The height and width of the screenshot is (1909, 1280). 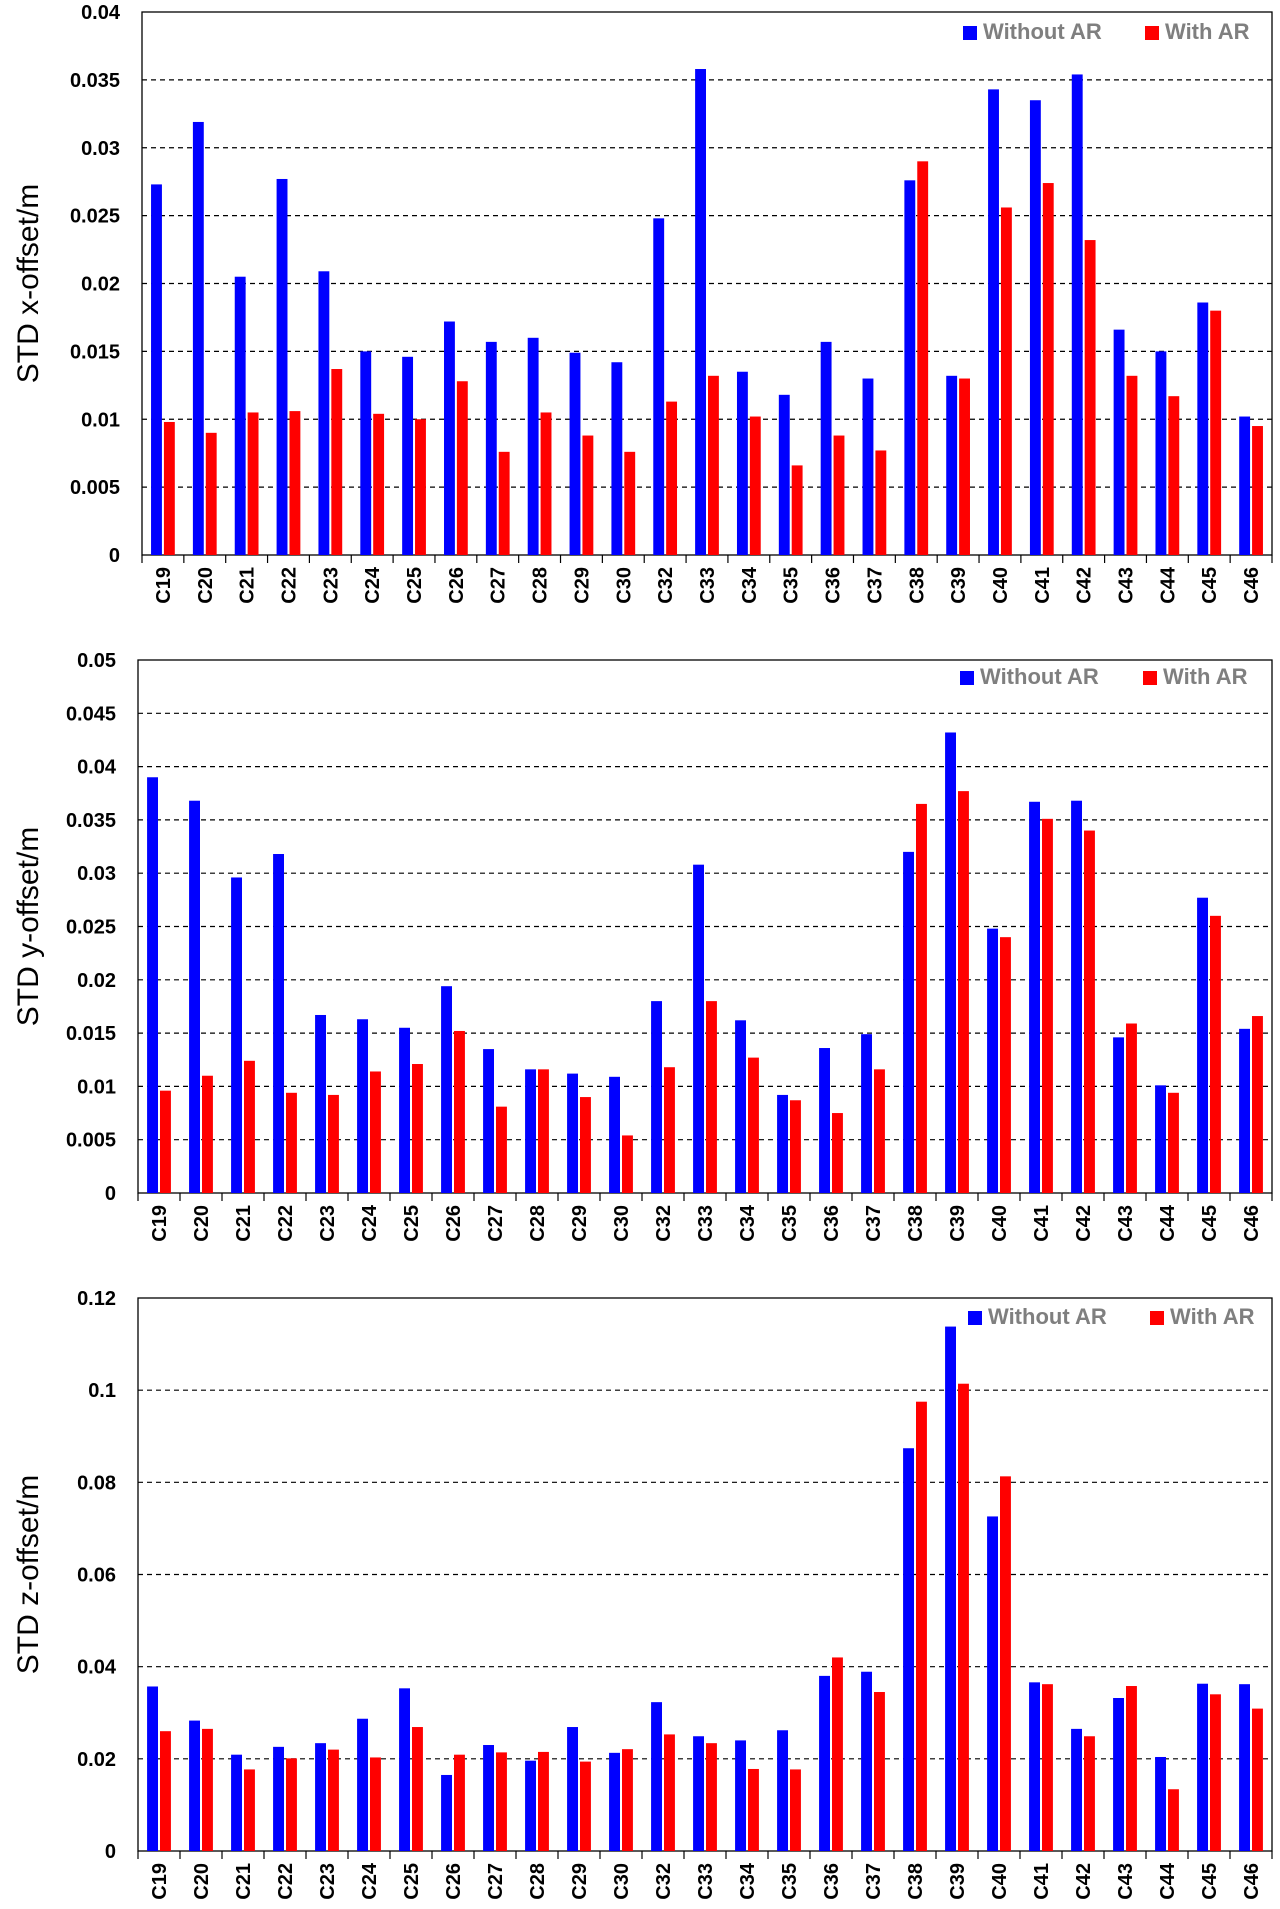 I want to click on bar-with-ar-c34, so click(x=753, y=1809).